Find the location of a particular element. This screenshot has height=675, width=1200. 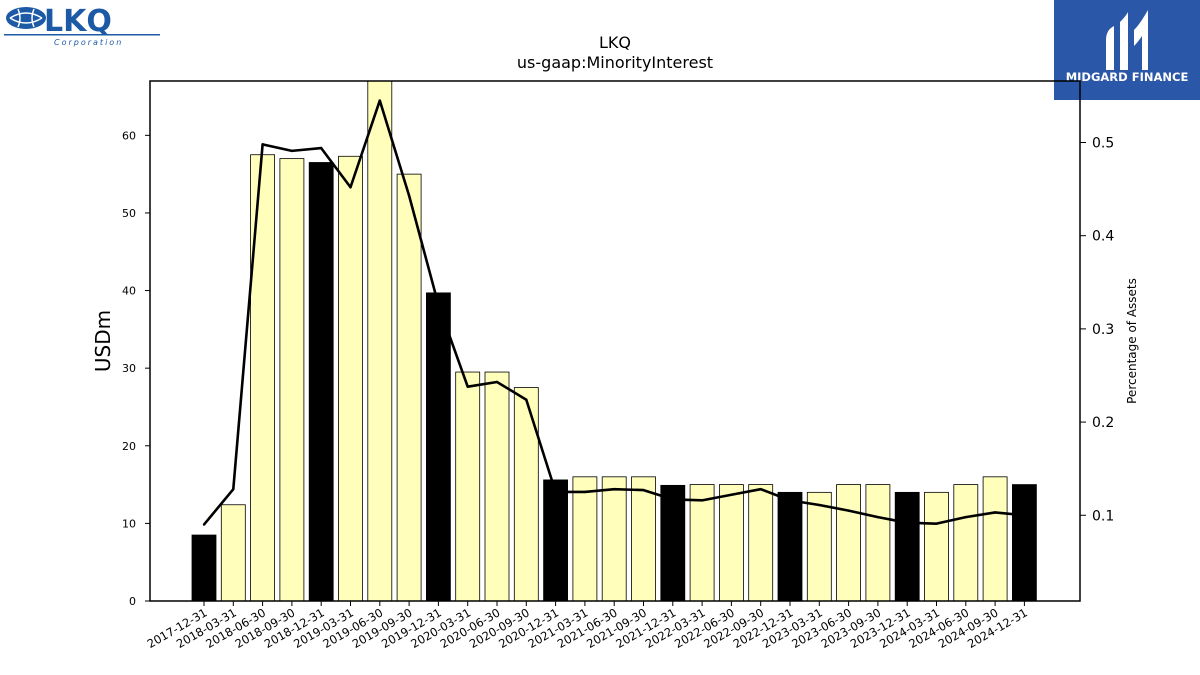

y-tick-label: 0 is located at coordinates (132, 601).